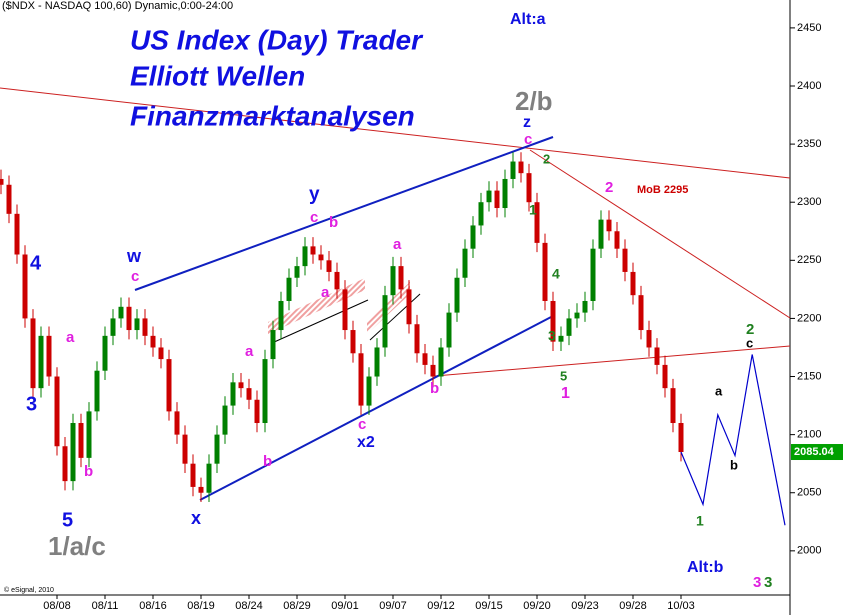 This screenshot has width=843, height=615. Describe the element at coordinates (297, 606) in the screenshot. I see `x-tick-label: 08/29` at that location.